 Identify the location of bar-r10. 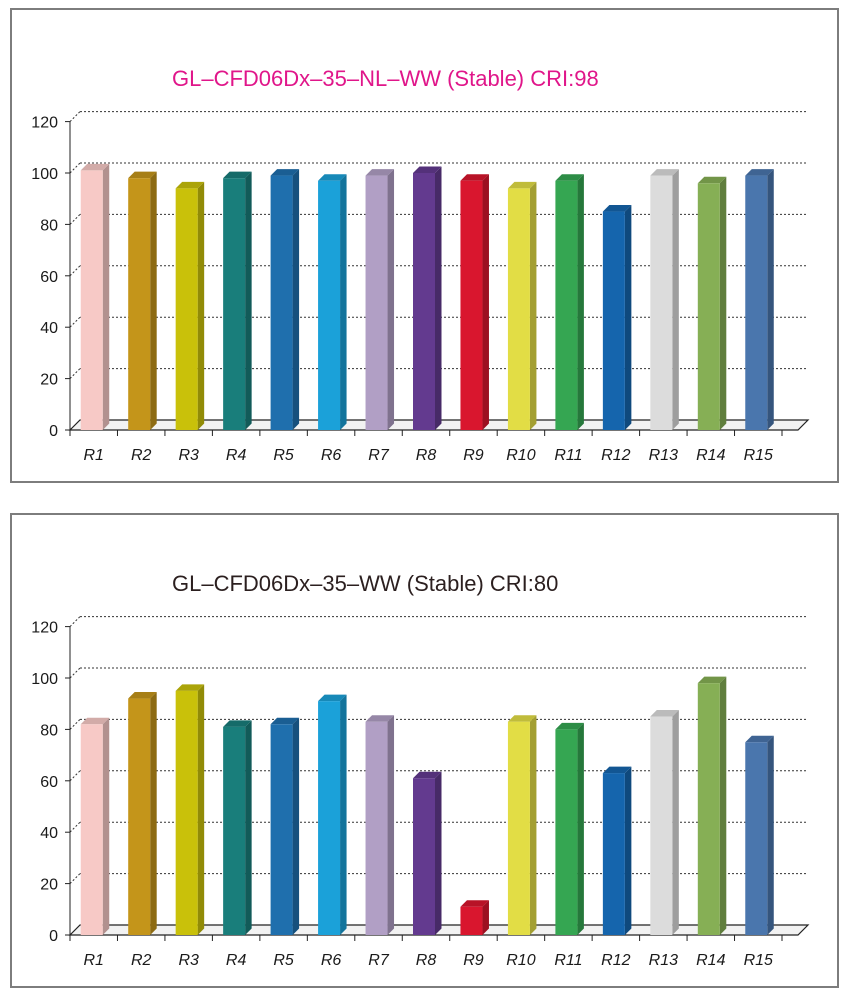
(522, 825).